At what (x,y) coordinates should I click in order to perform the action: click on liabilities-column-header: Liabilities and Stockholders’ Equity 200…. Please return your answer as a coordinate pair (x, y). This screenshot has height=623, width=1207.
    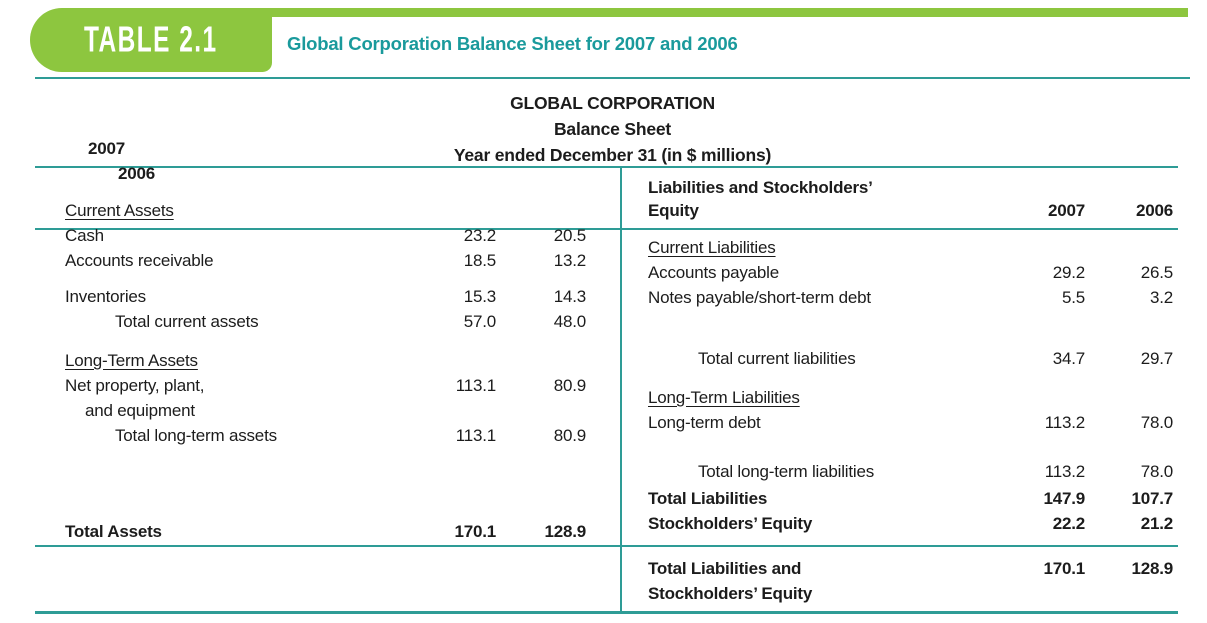
    Looking at the image, I should click on (899, 198).